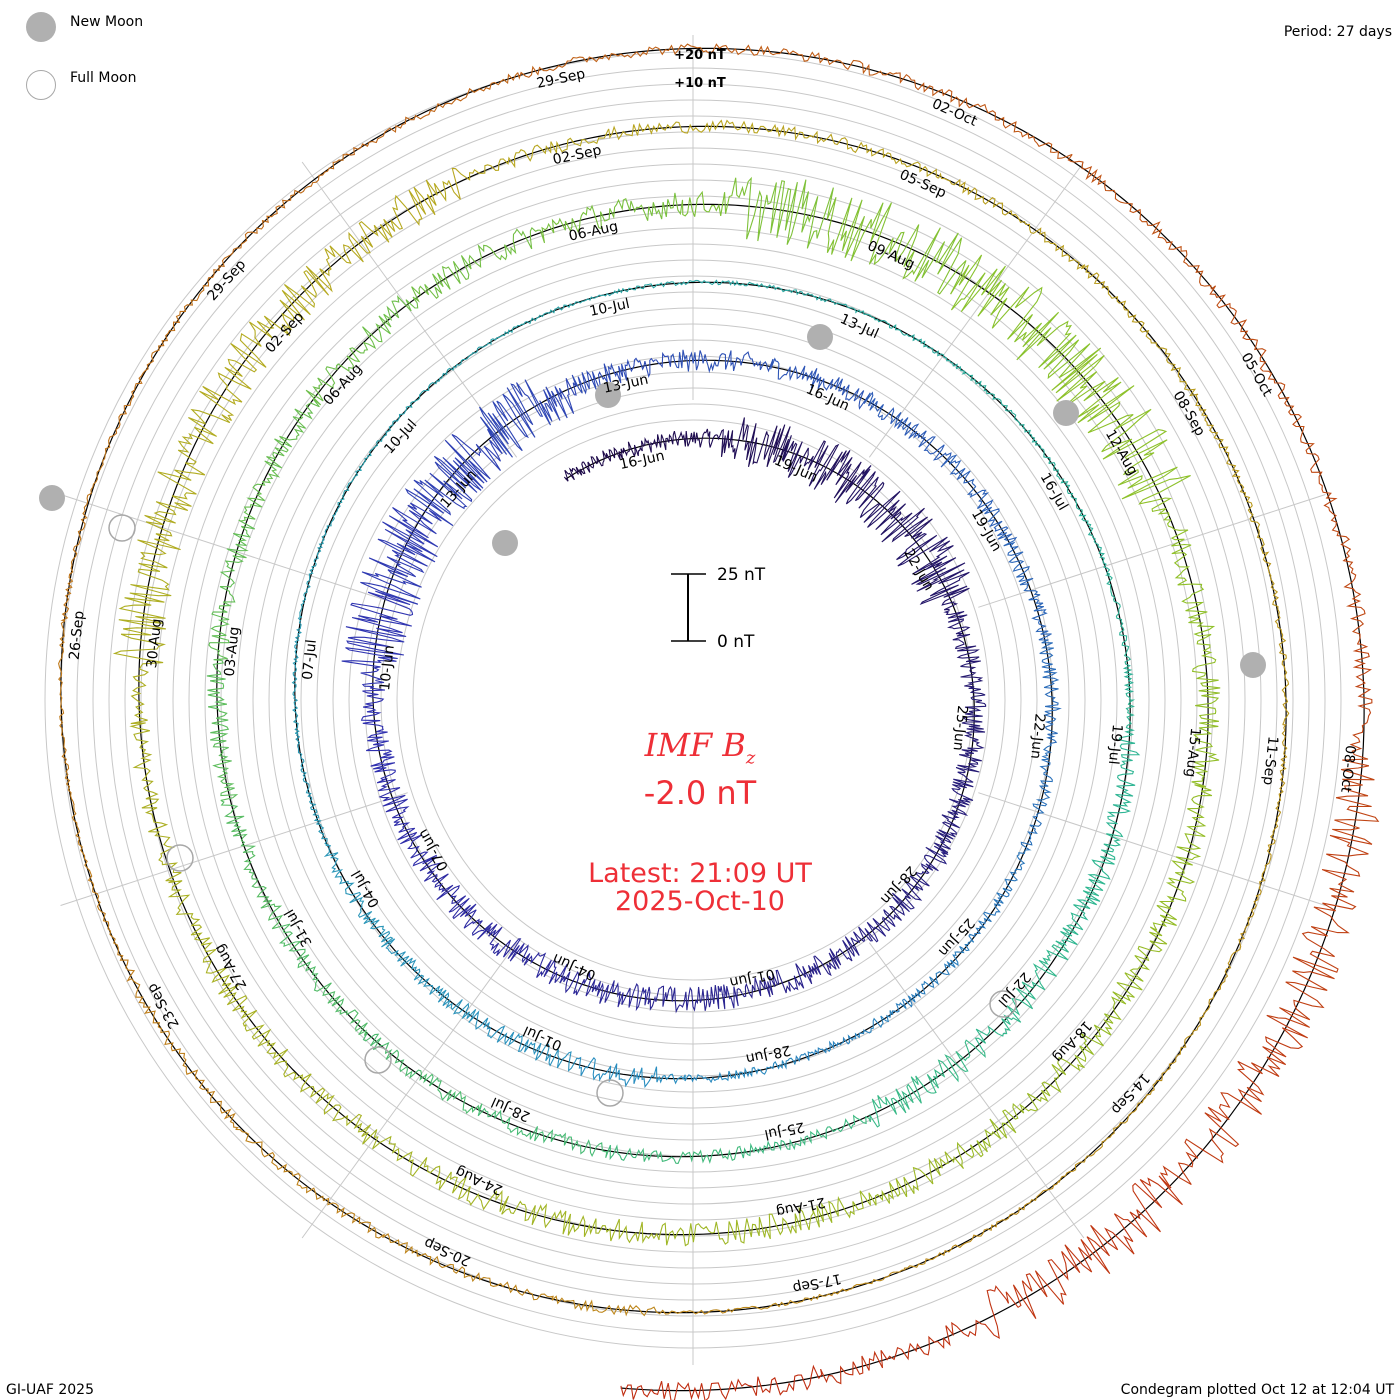  Describe the element at coordinates (154, 643) in the screenshot. I see `date-label: 30-Aug` at that location.